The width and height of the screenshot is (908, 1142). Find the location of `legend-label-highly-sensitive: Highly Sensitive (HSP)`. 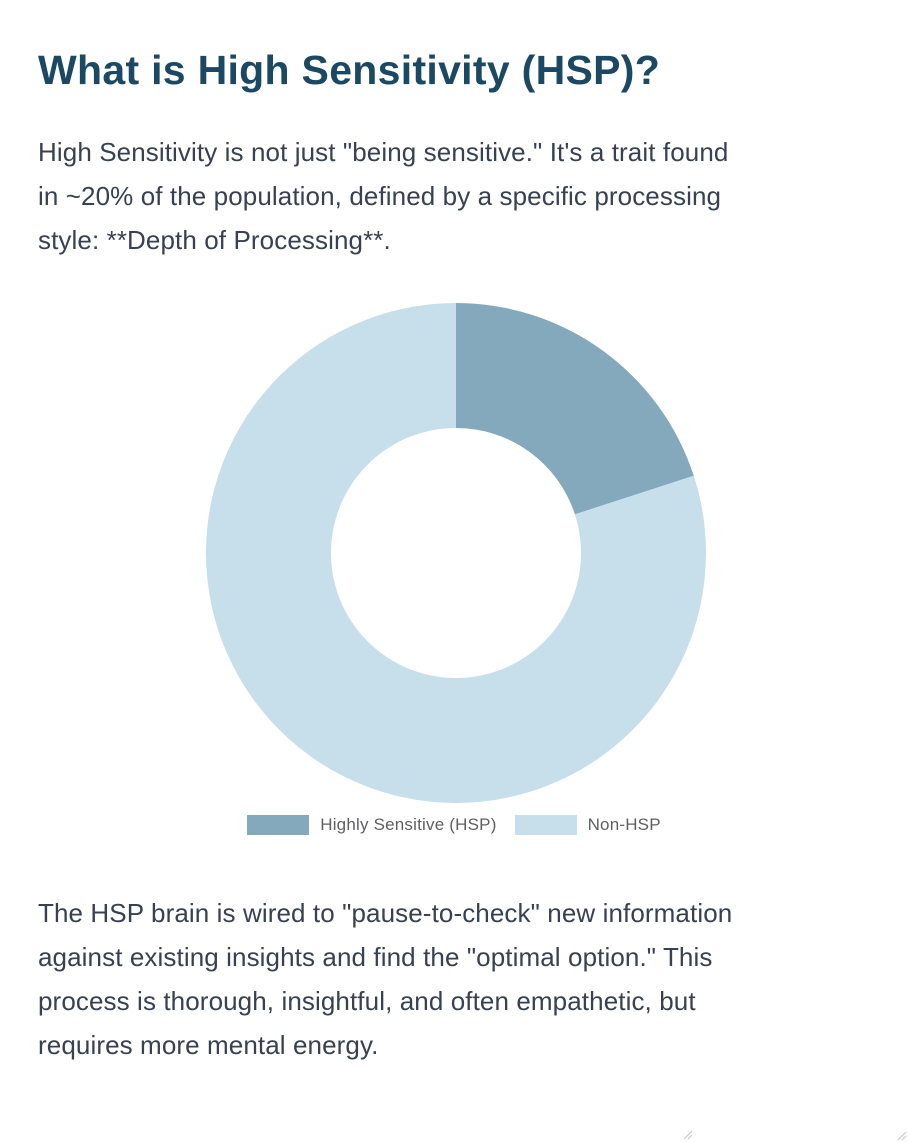

legend-label-highly-sensitive: Highly Sensitive (HSP) is located at coordinates (408, 824).